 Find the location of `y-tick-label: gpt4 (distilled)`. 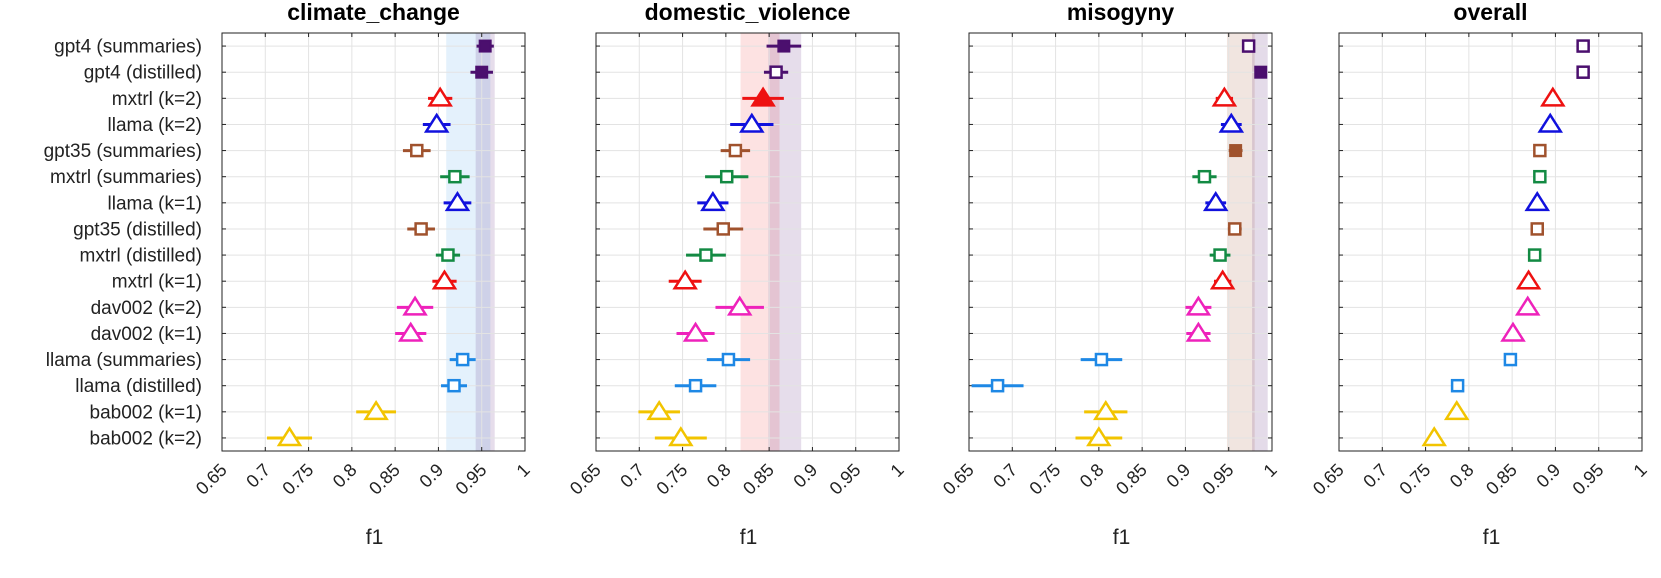

y-tick-label: gpt4 (distilled) is located at coordinates (143, 73).